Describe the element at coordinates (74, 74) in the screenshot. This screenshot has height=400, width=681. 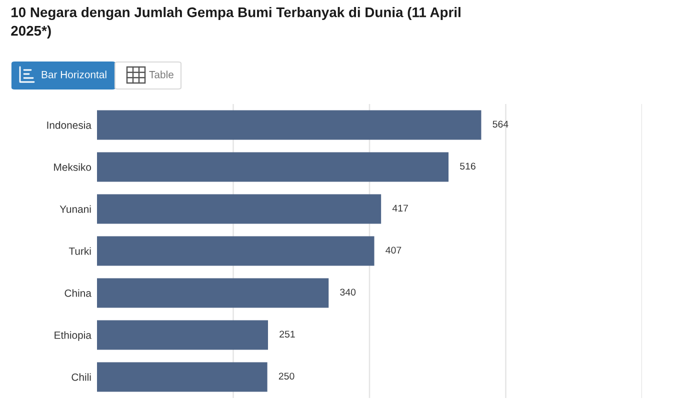
I see `text: Bar Horizontal` at that location.